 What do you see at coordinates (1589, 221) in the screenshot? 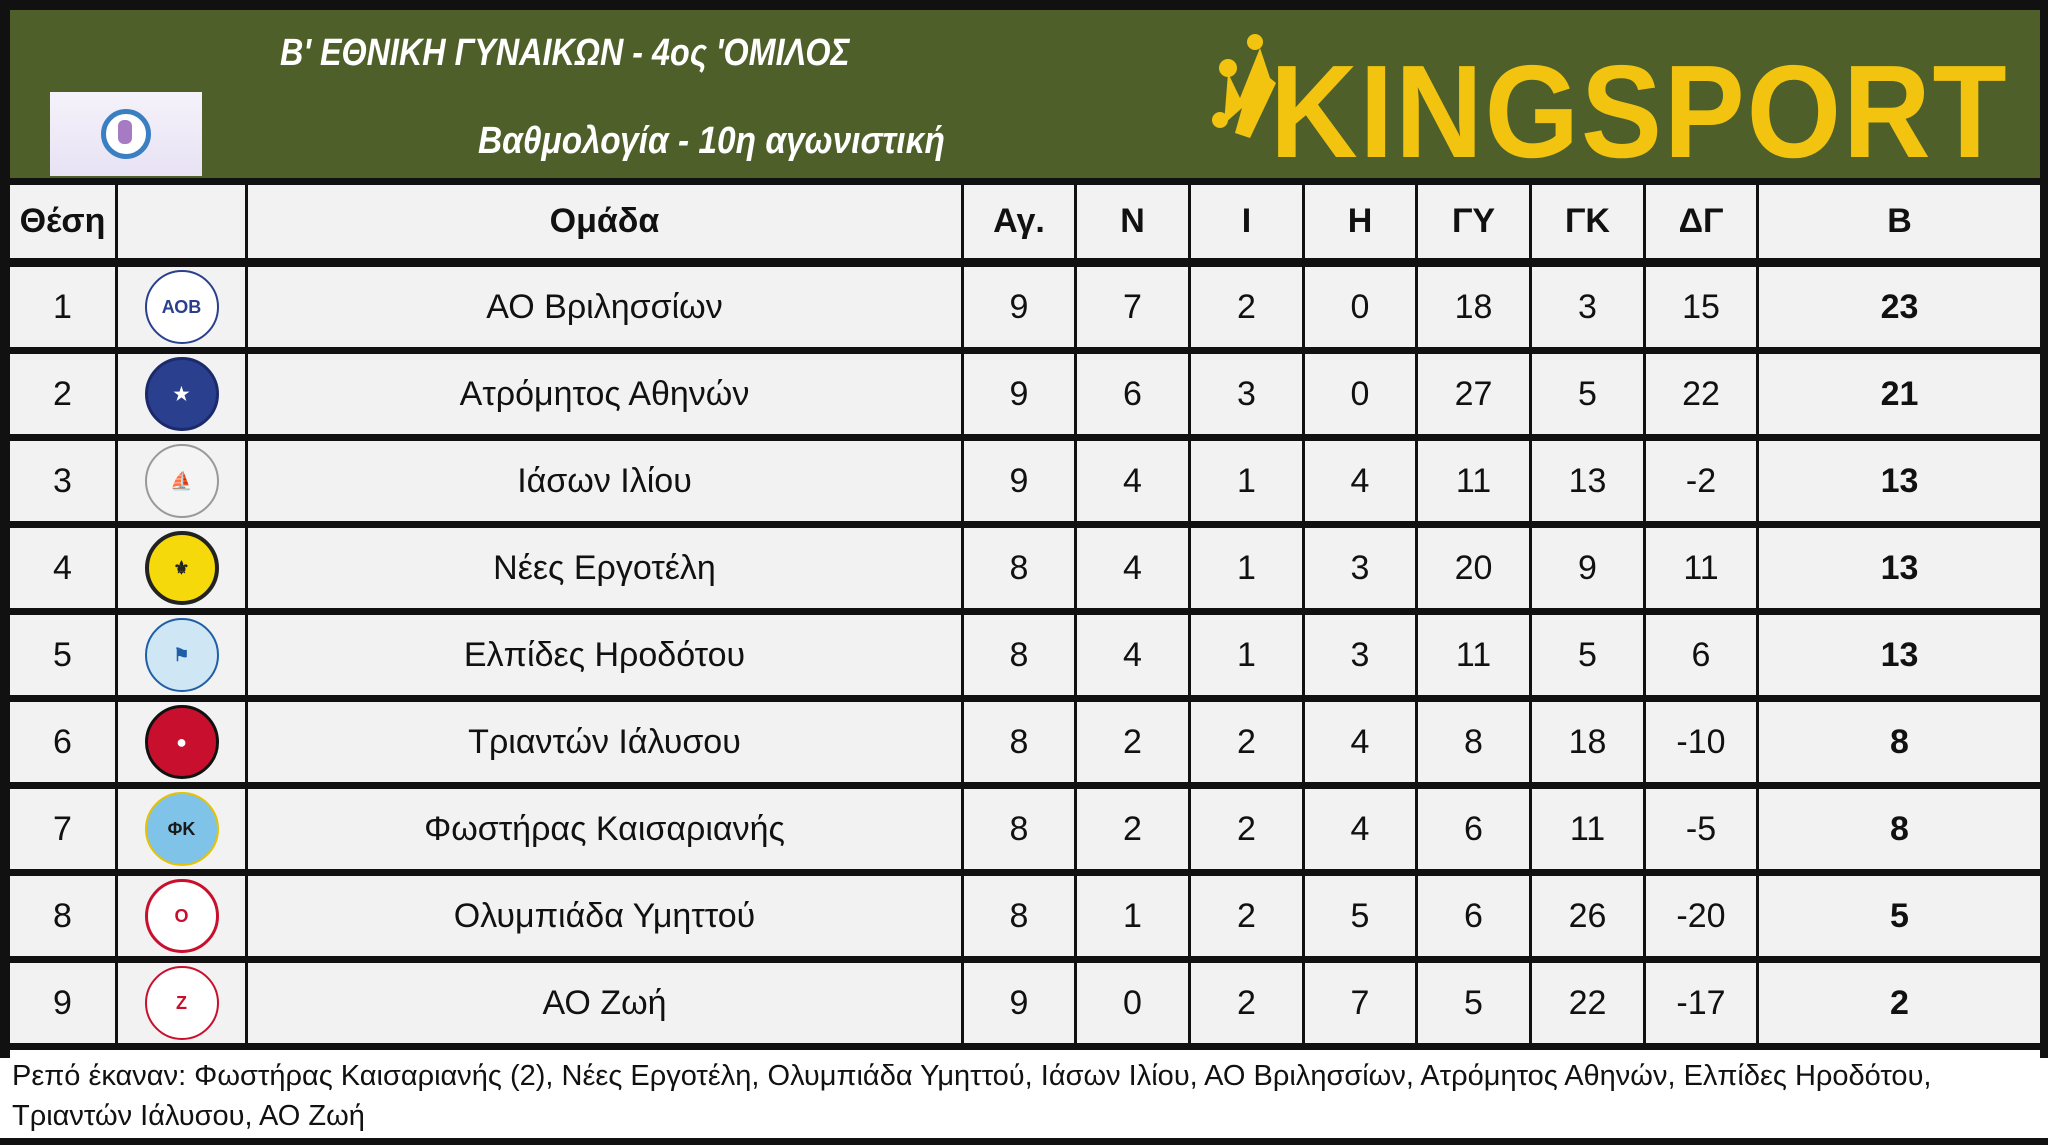
I see `column-header: ΓΚ` at bounding box center [1589, 221].